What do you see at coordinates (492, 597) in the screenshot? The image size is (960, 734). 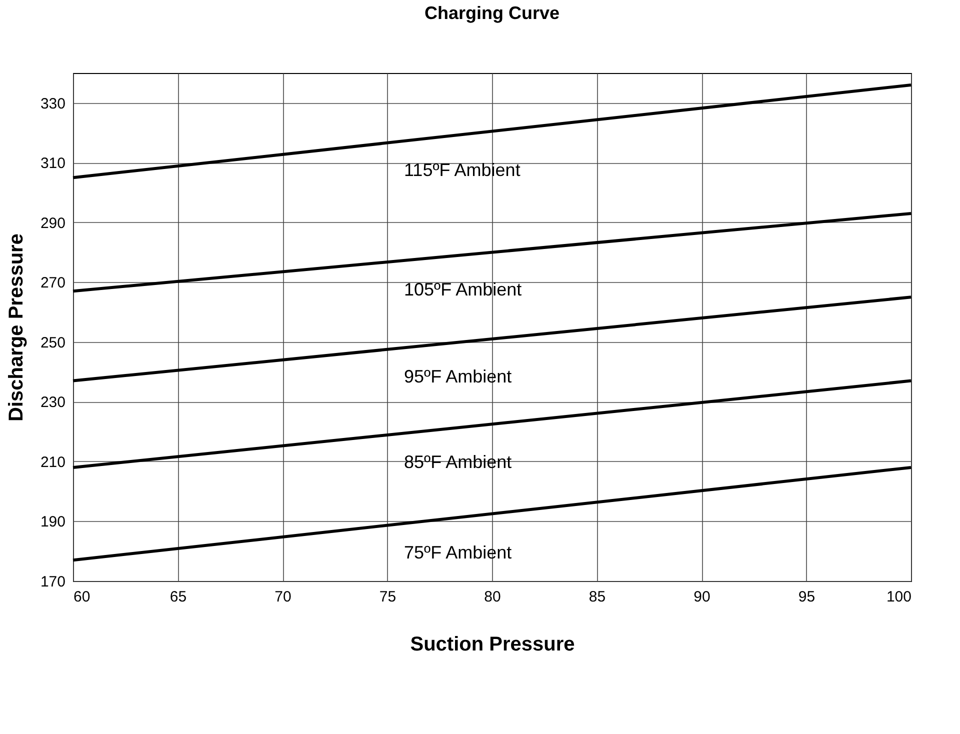 I see `x-tick-label: 80` at bounding box center [492, 597].